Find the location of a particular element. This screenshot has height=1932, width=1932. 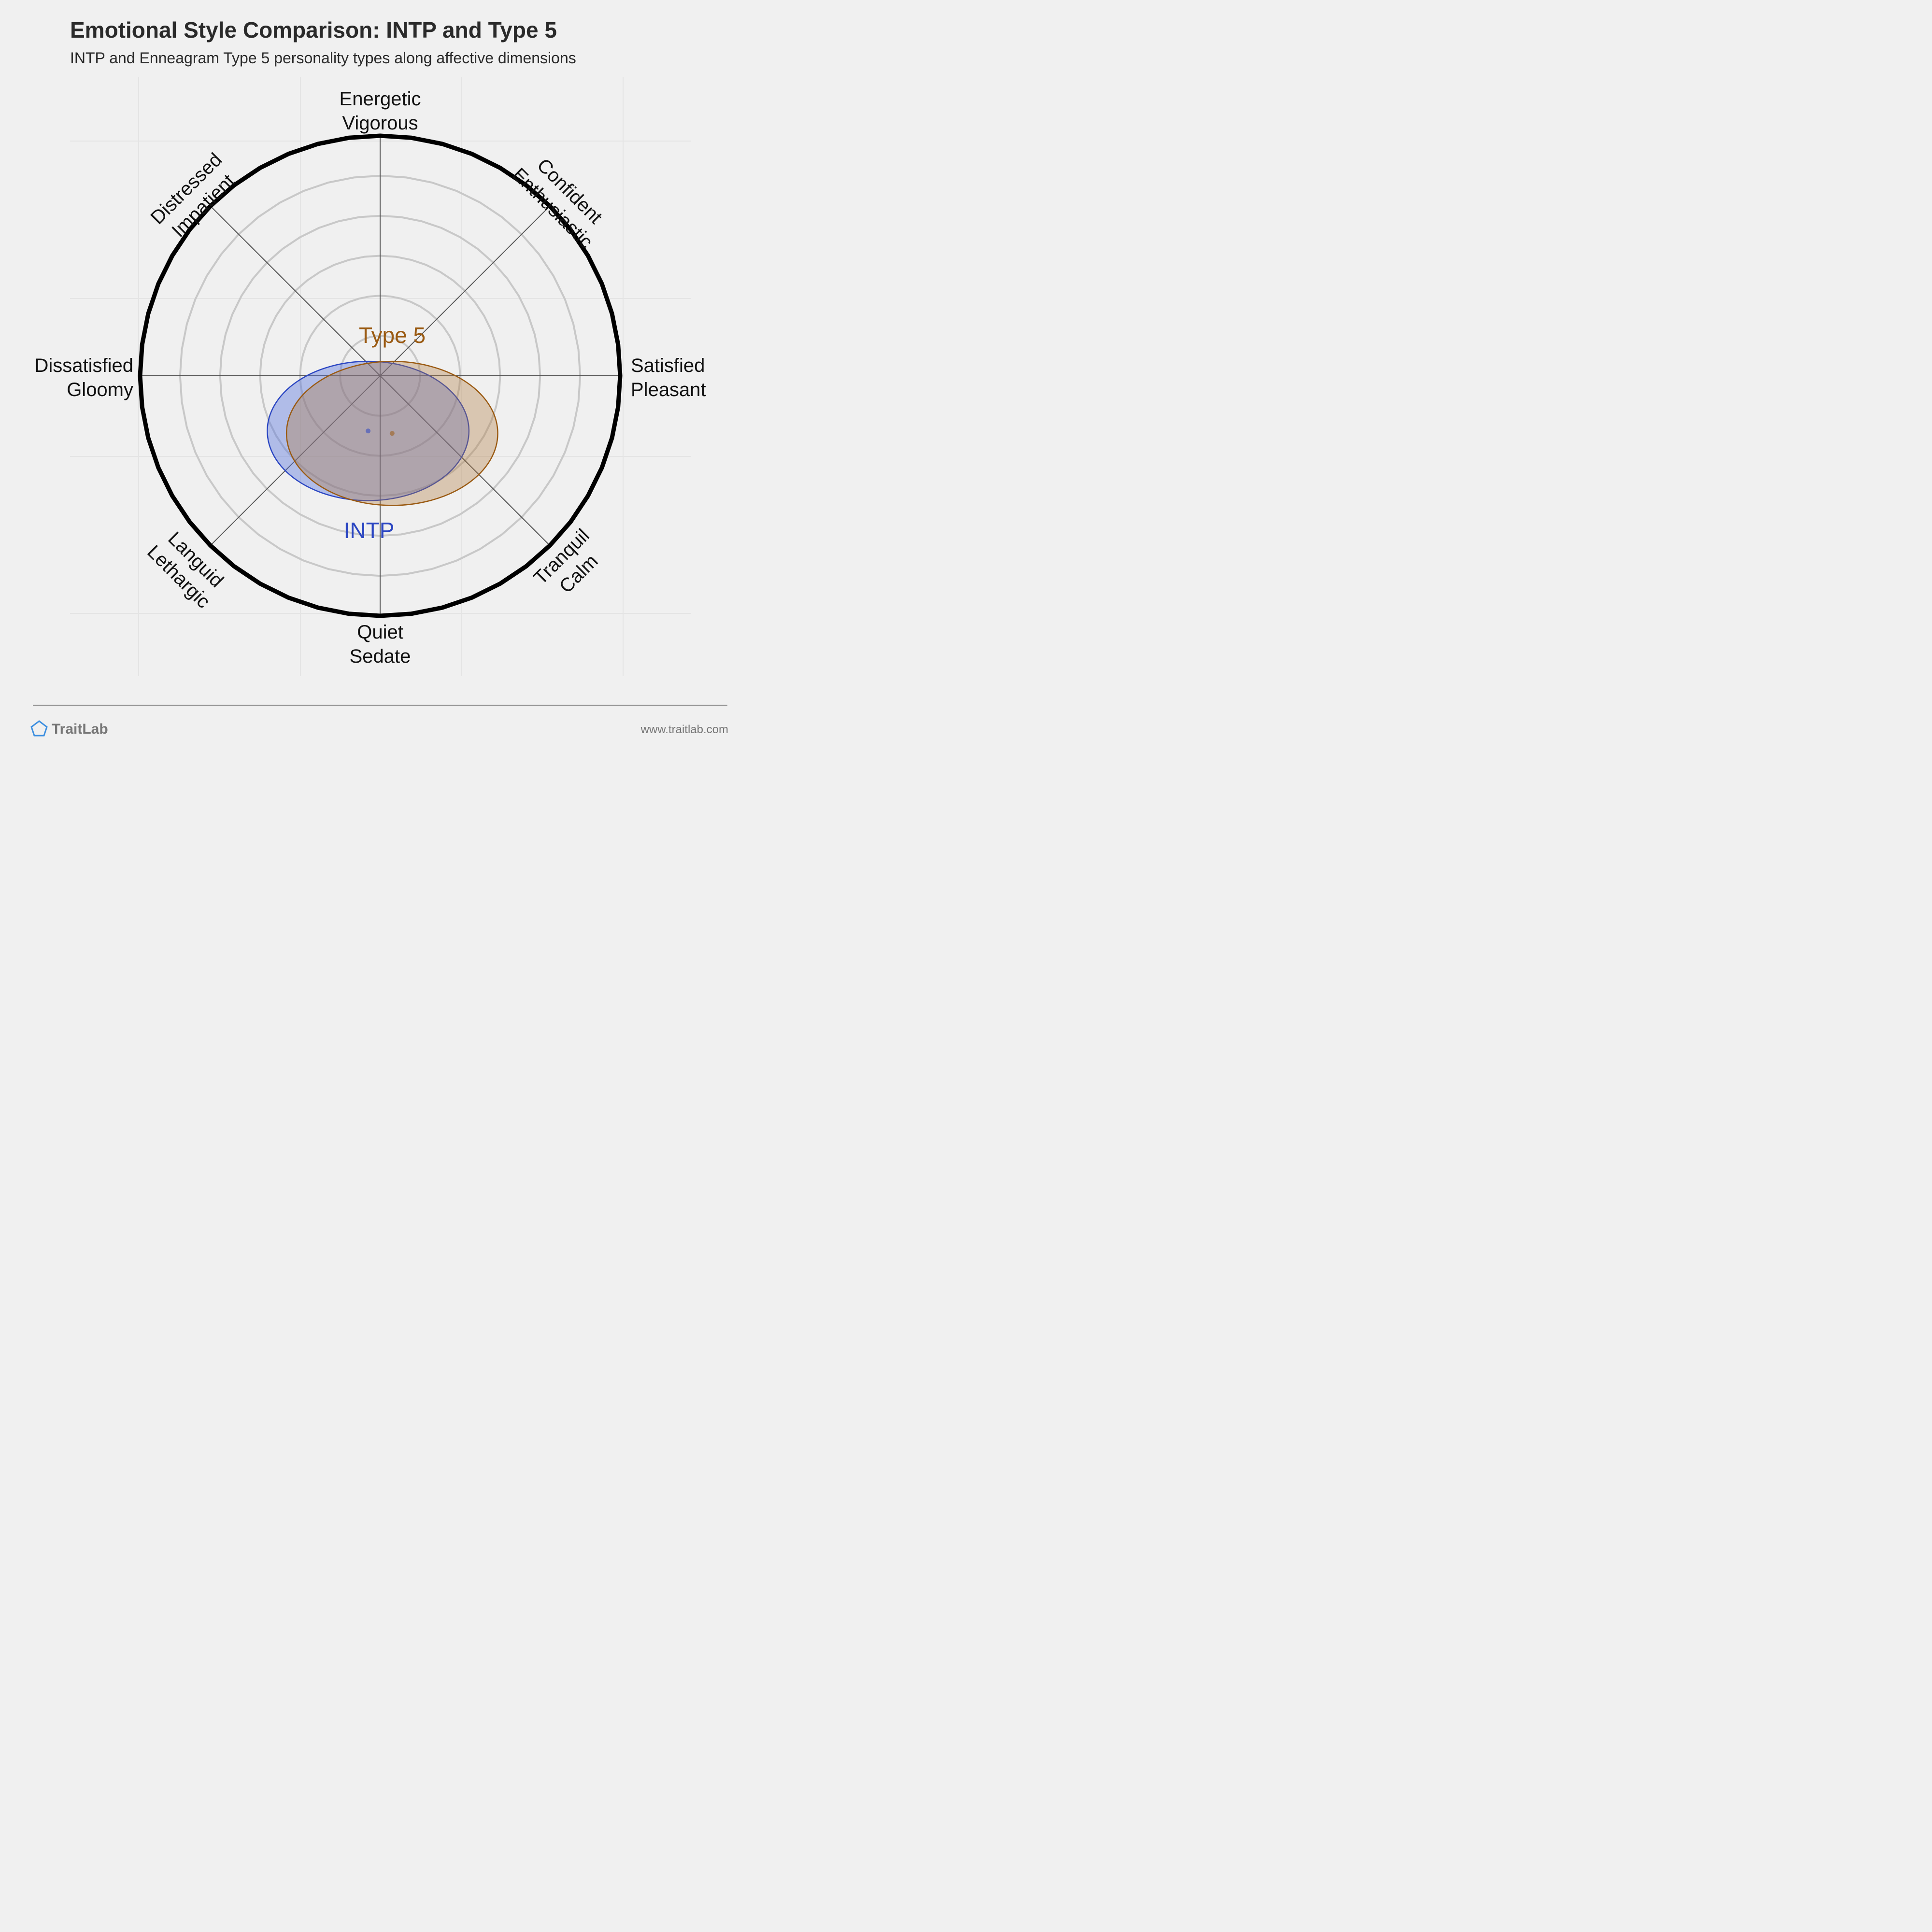

series-labels: INTP Type 5 is located at coordinates (385, 433).